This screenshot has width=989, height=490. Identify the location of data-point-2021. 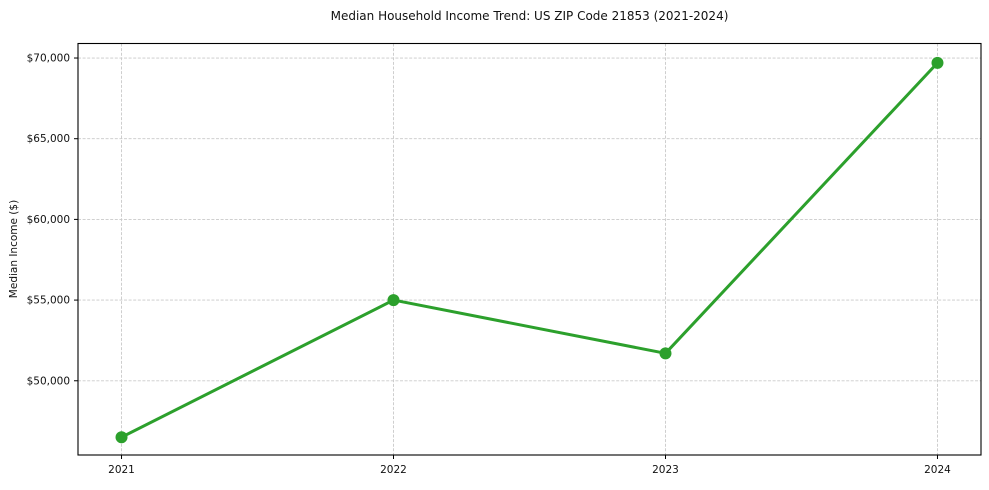
(121, 437).